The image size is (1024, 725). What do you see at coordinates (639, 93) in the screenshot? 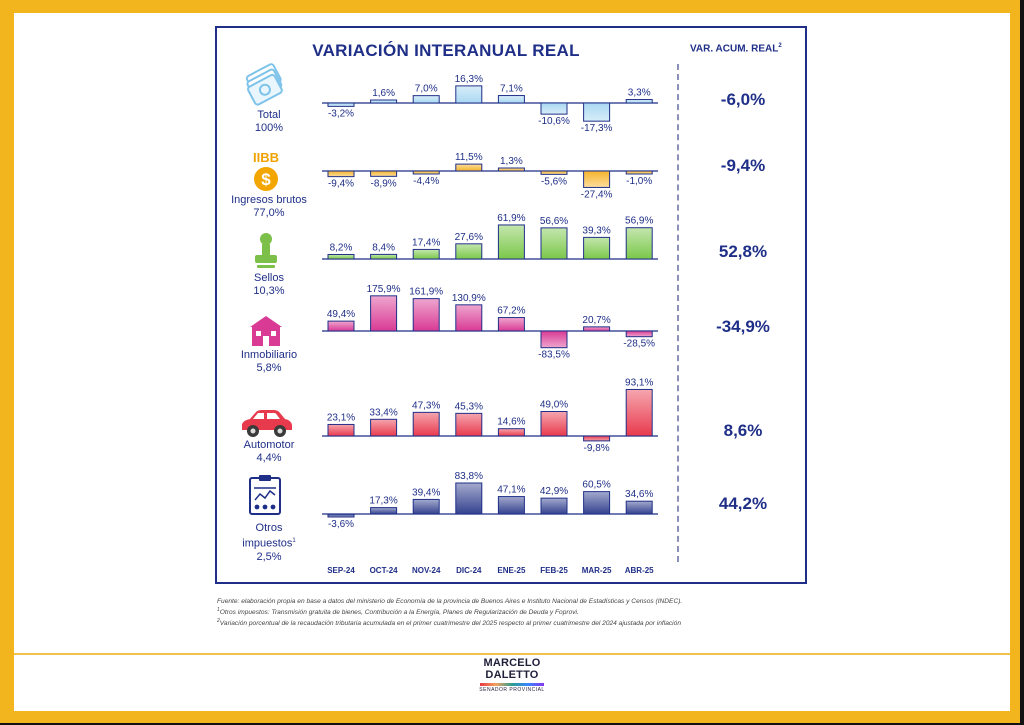
I see `data-label: 3,3%` at bounding box center [639, 93].